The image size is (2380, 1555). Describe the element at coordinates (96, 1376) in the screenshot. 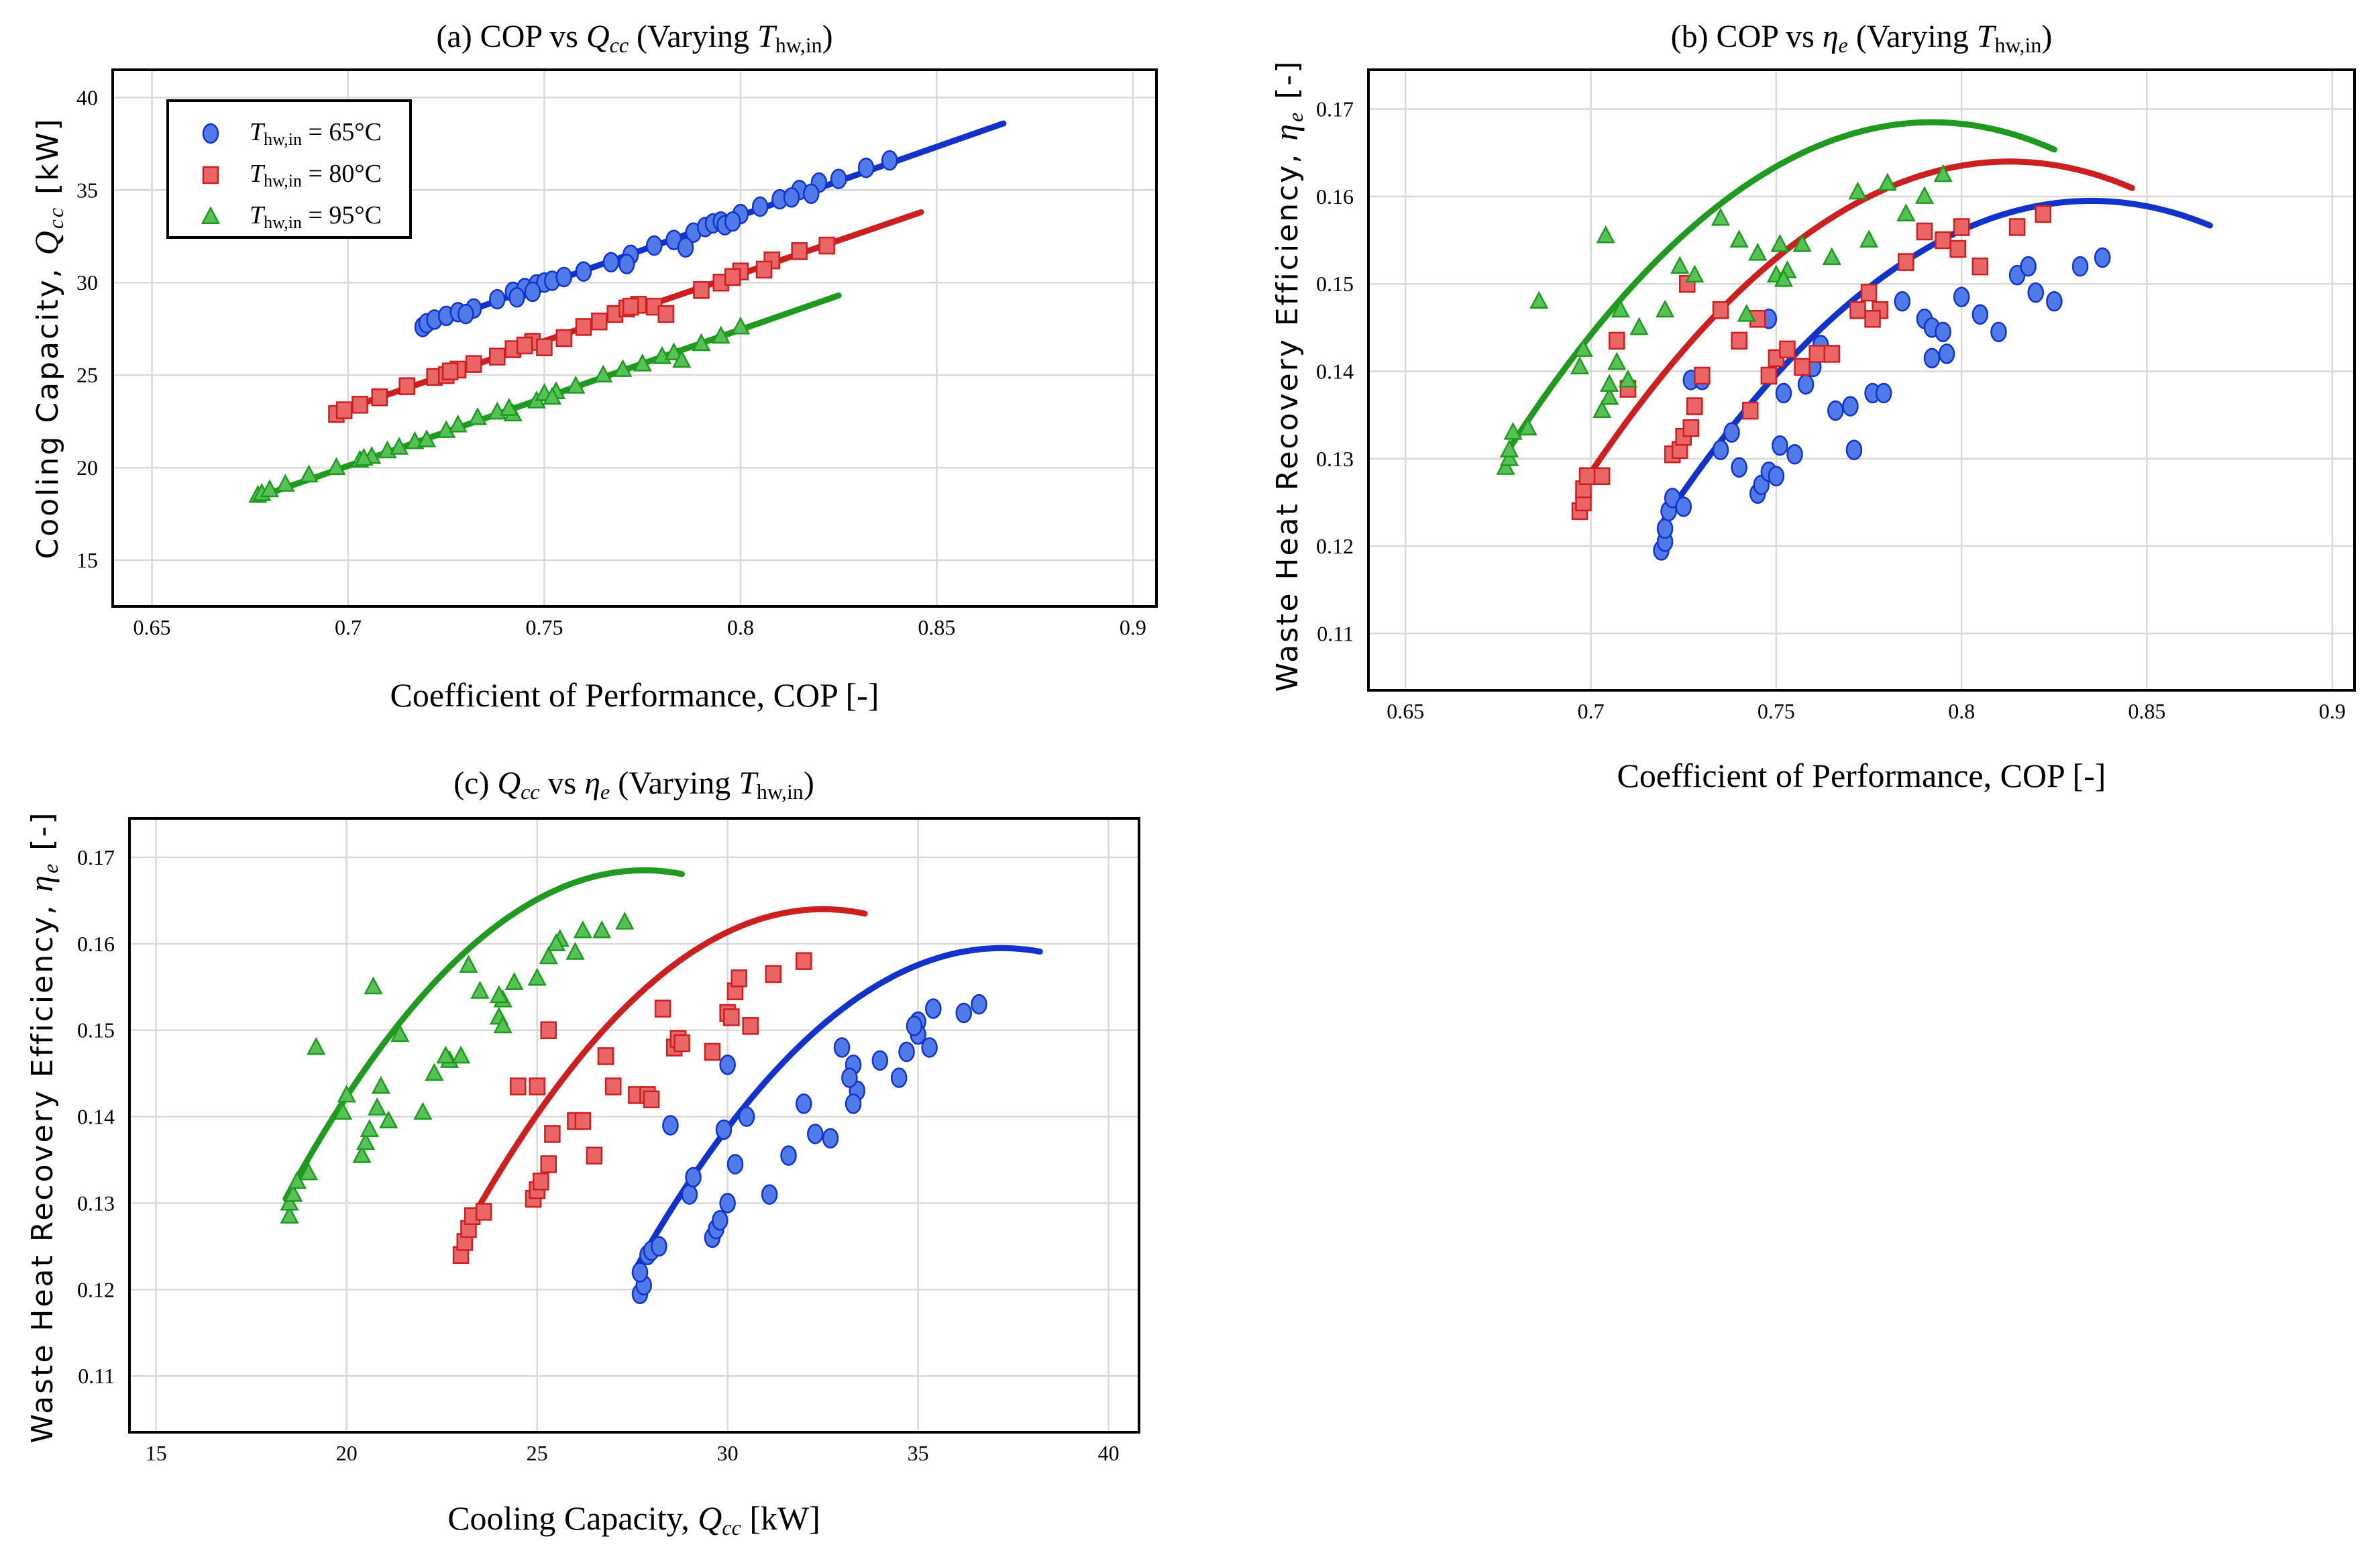

I see `y-tick-label: 0.11` at that location.